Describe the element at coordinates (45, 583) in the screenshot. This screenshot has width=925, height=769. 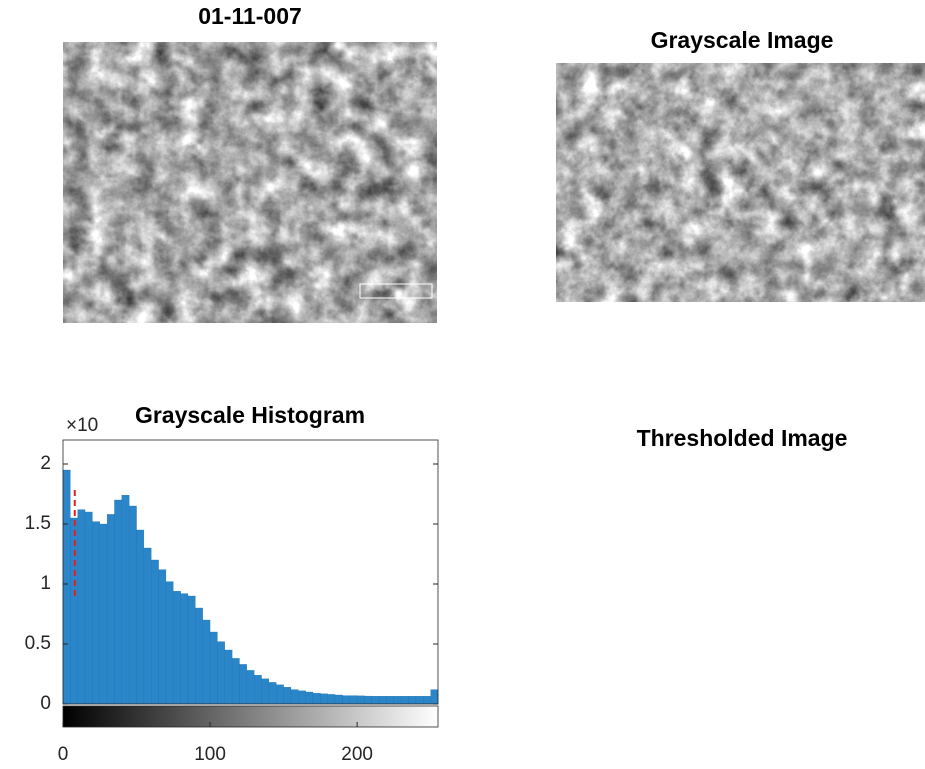
I see `y-tick-label: 1` at that location.